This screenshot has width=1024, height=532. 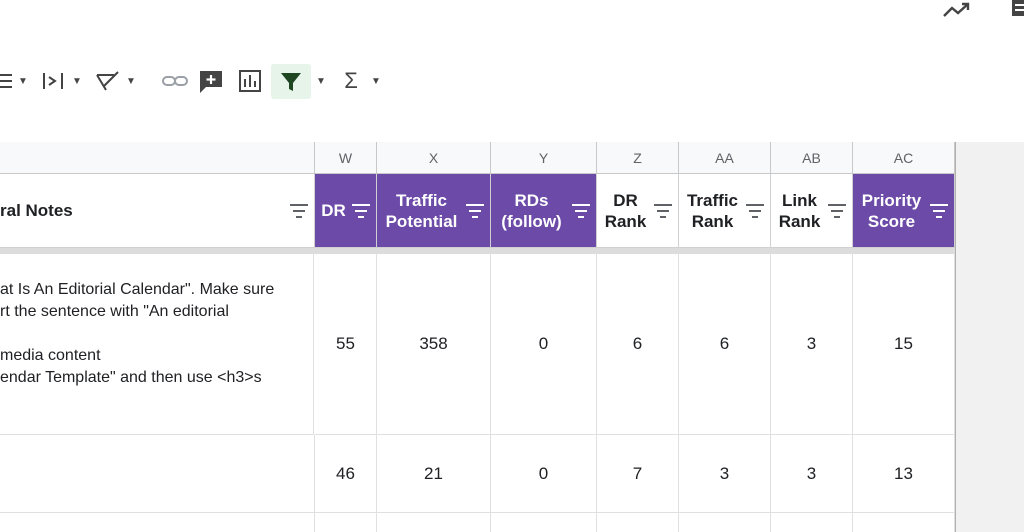 What do you see at coordinates (175, 81) in the screenshot?
I see `insert-link-icon` at bounding box center [175, 81].